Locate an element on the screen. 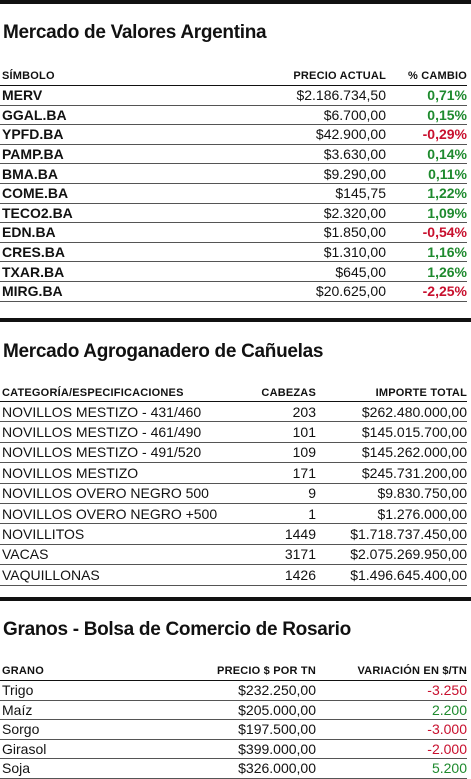 The height and width of the screenshot is (779, 471). stock-change: 0,11% is located at coordinates (426, 173).